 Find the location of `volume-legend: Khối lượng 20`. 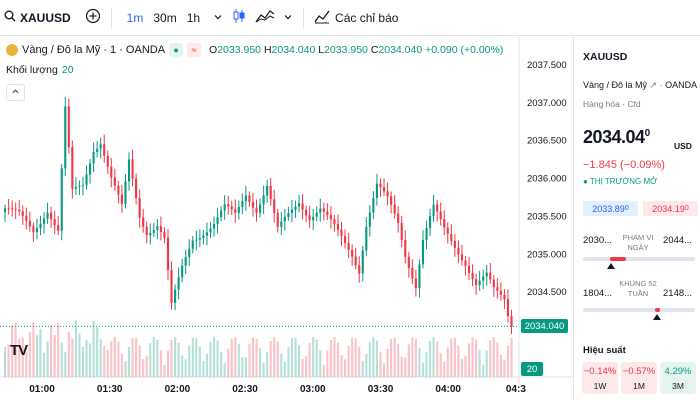

volume-legend: Khối lượng 20 is located at coordinates (40, 70).